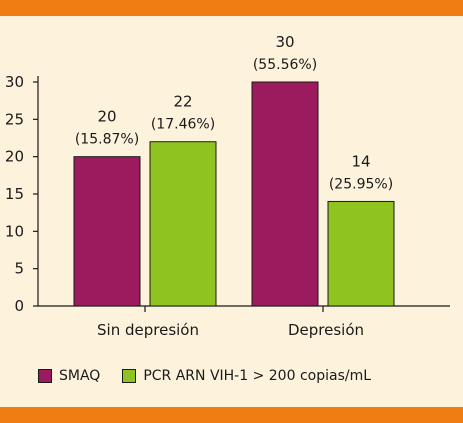  Describe the element at coordinates (107, 140) in the screenshot. I see `bar-percent-label: (15.87%)` at that location.